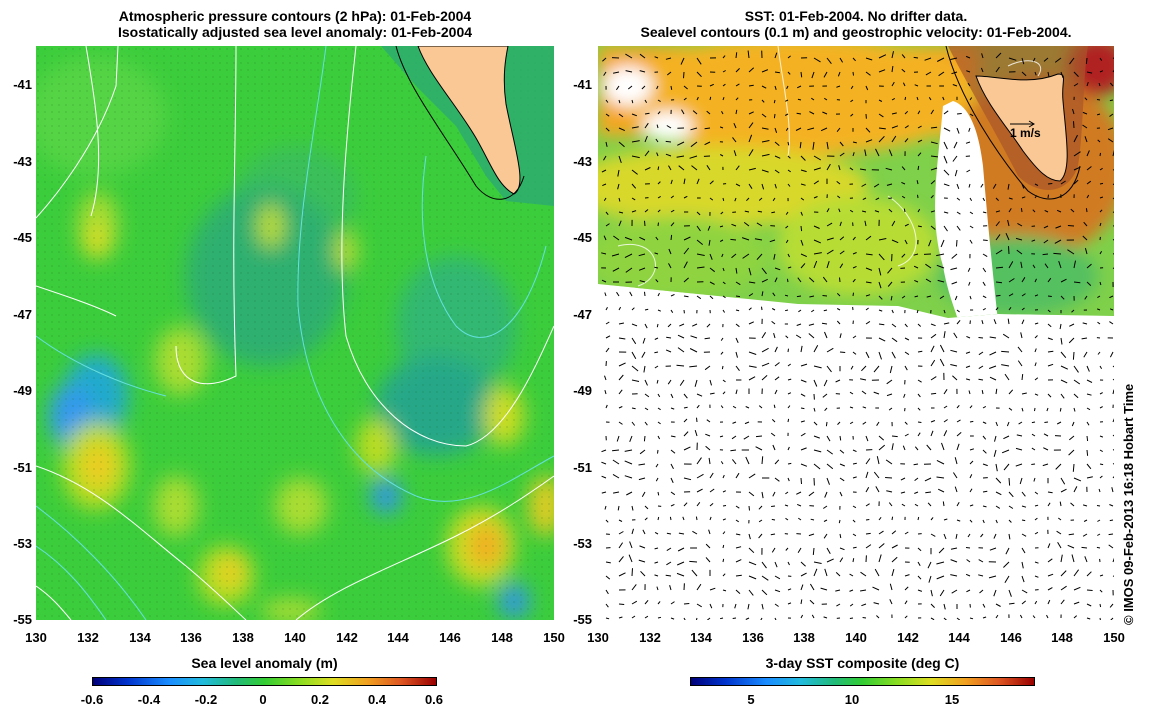  I want to click on right-ytick-49: -49, so click(582, 390).